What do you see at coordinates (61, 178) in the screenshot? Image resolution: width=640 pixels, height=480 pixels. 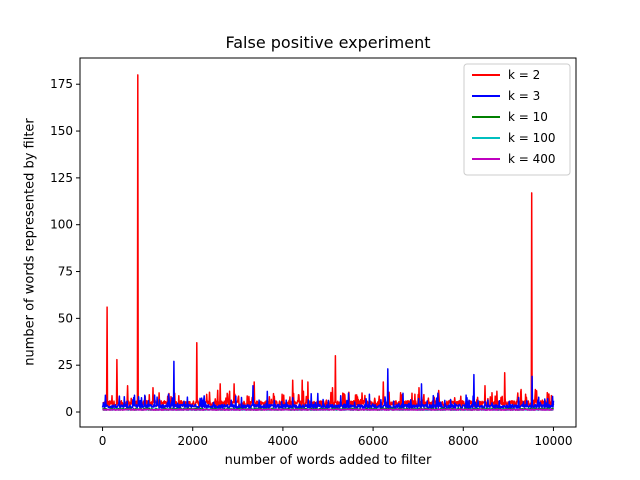 I see `y-tick-label: 125` at bounding box center [61, 178].